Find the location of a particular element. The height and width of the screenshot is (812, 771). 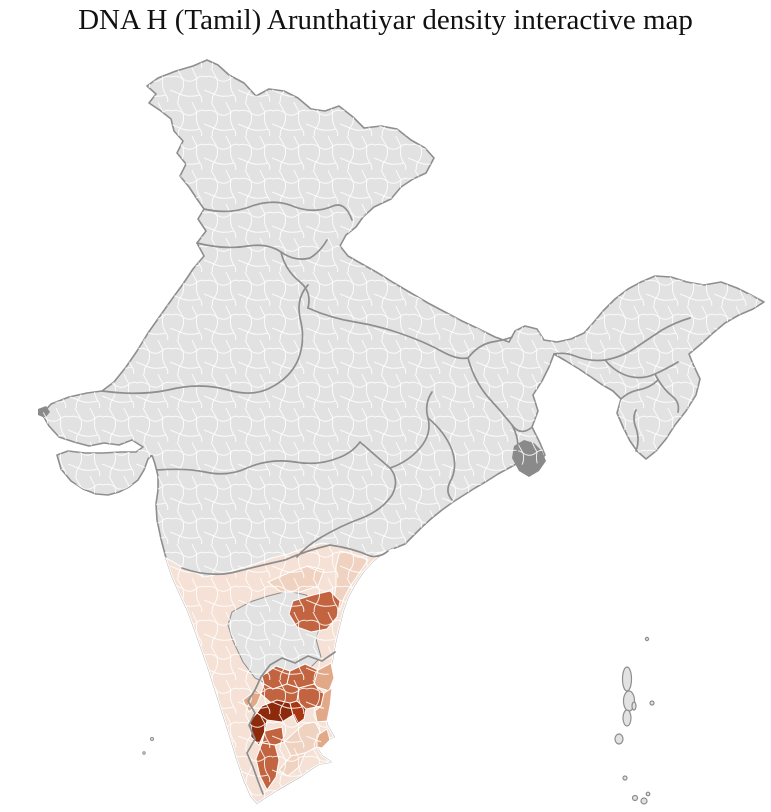

lakshadweep-islands is located at coordinates (148, 746).